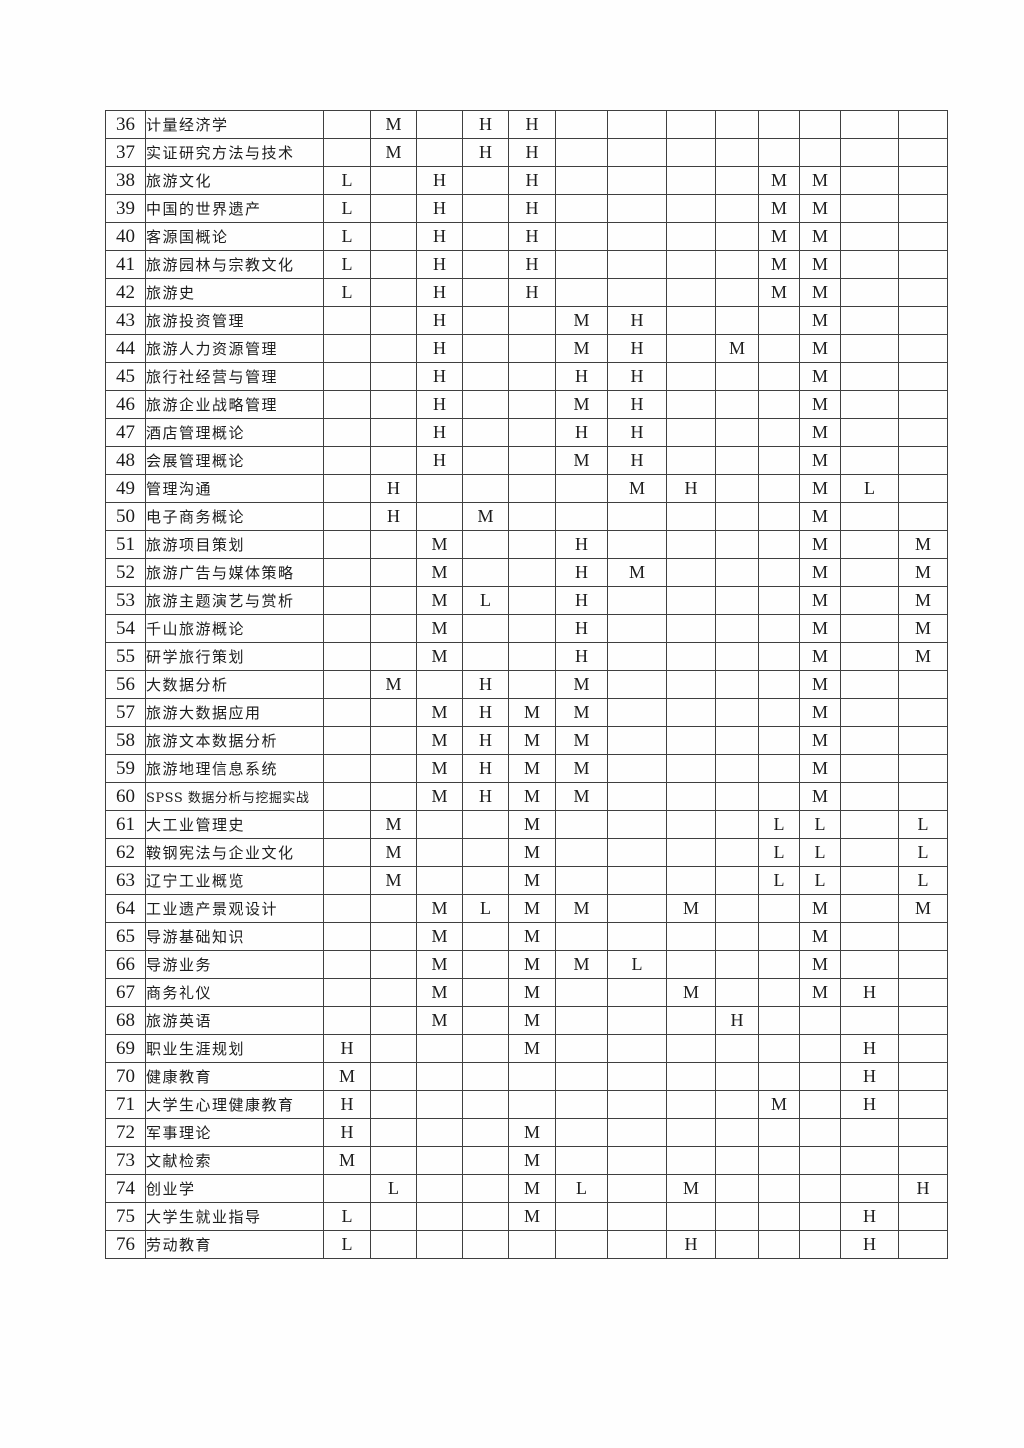  I want to click on course-name-cell: 旅游广告与媒体策略, so click(234, 572).